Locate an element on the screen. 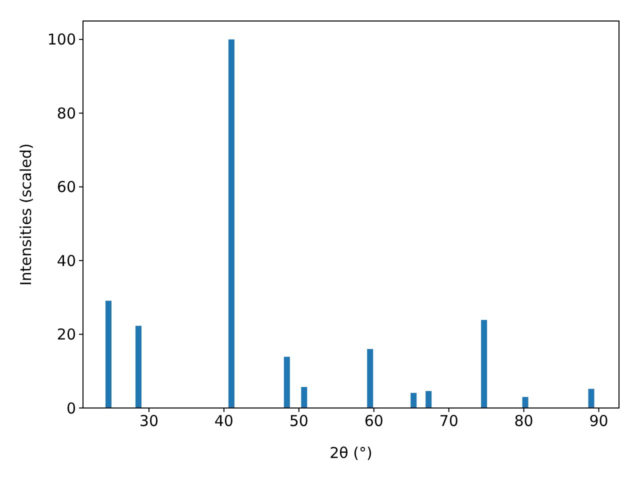  y-tick-label: 0 is located at coordinates (71, 408).